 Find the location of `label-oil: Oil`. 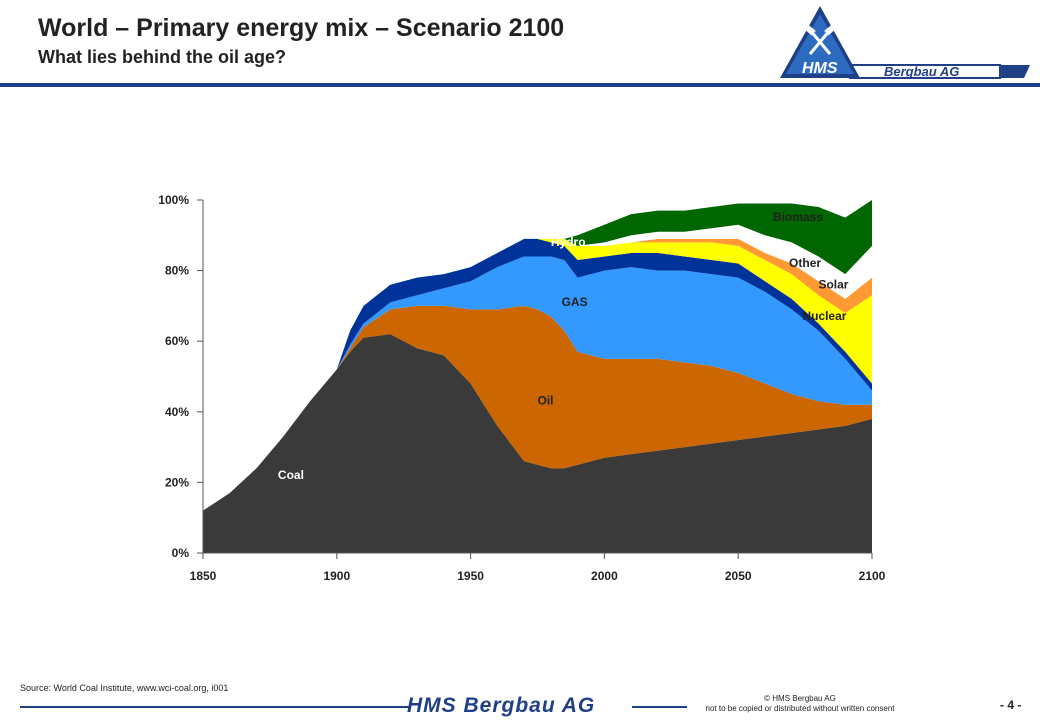

label-oil: Oil is located at coordinates (546, 401).